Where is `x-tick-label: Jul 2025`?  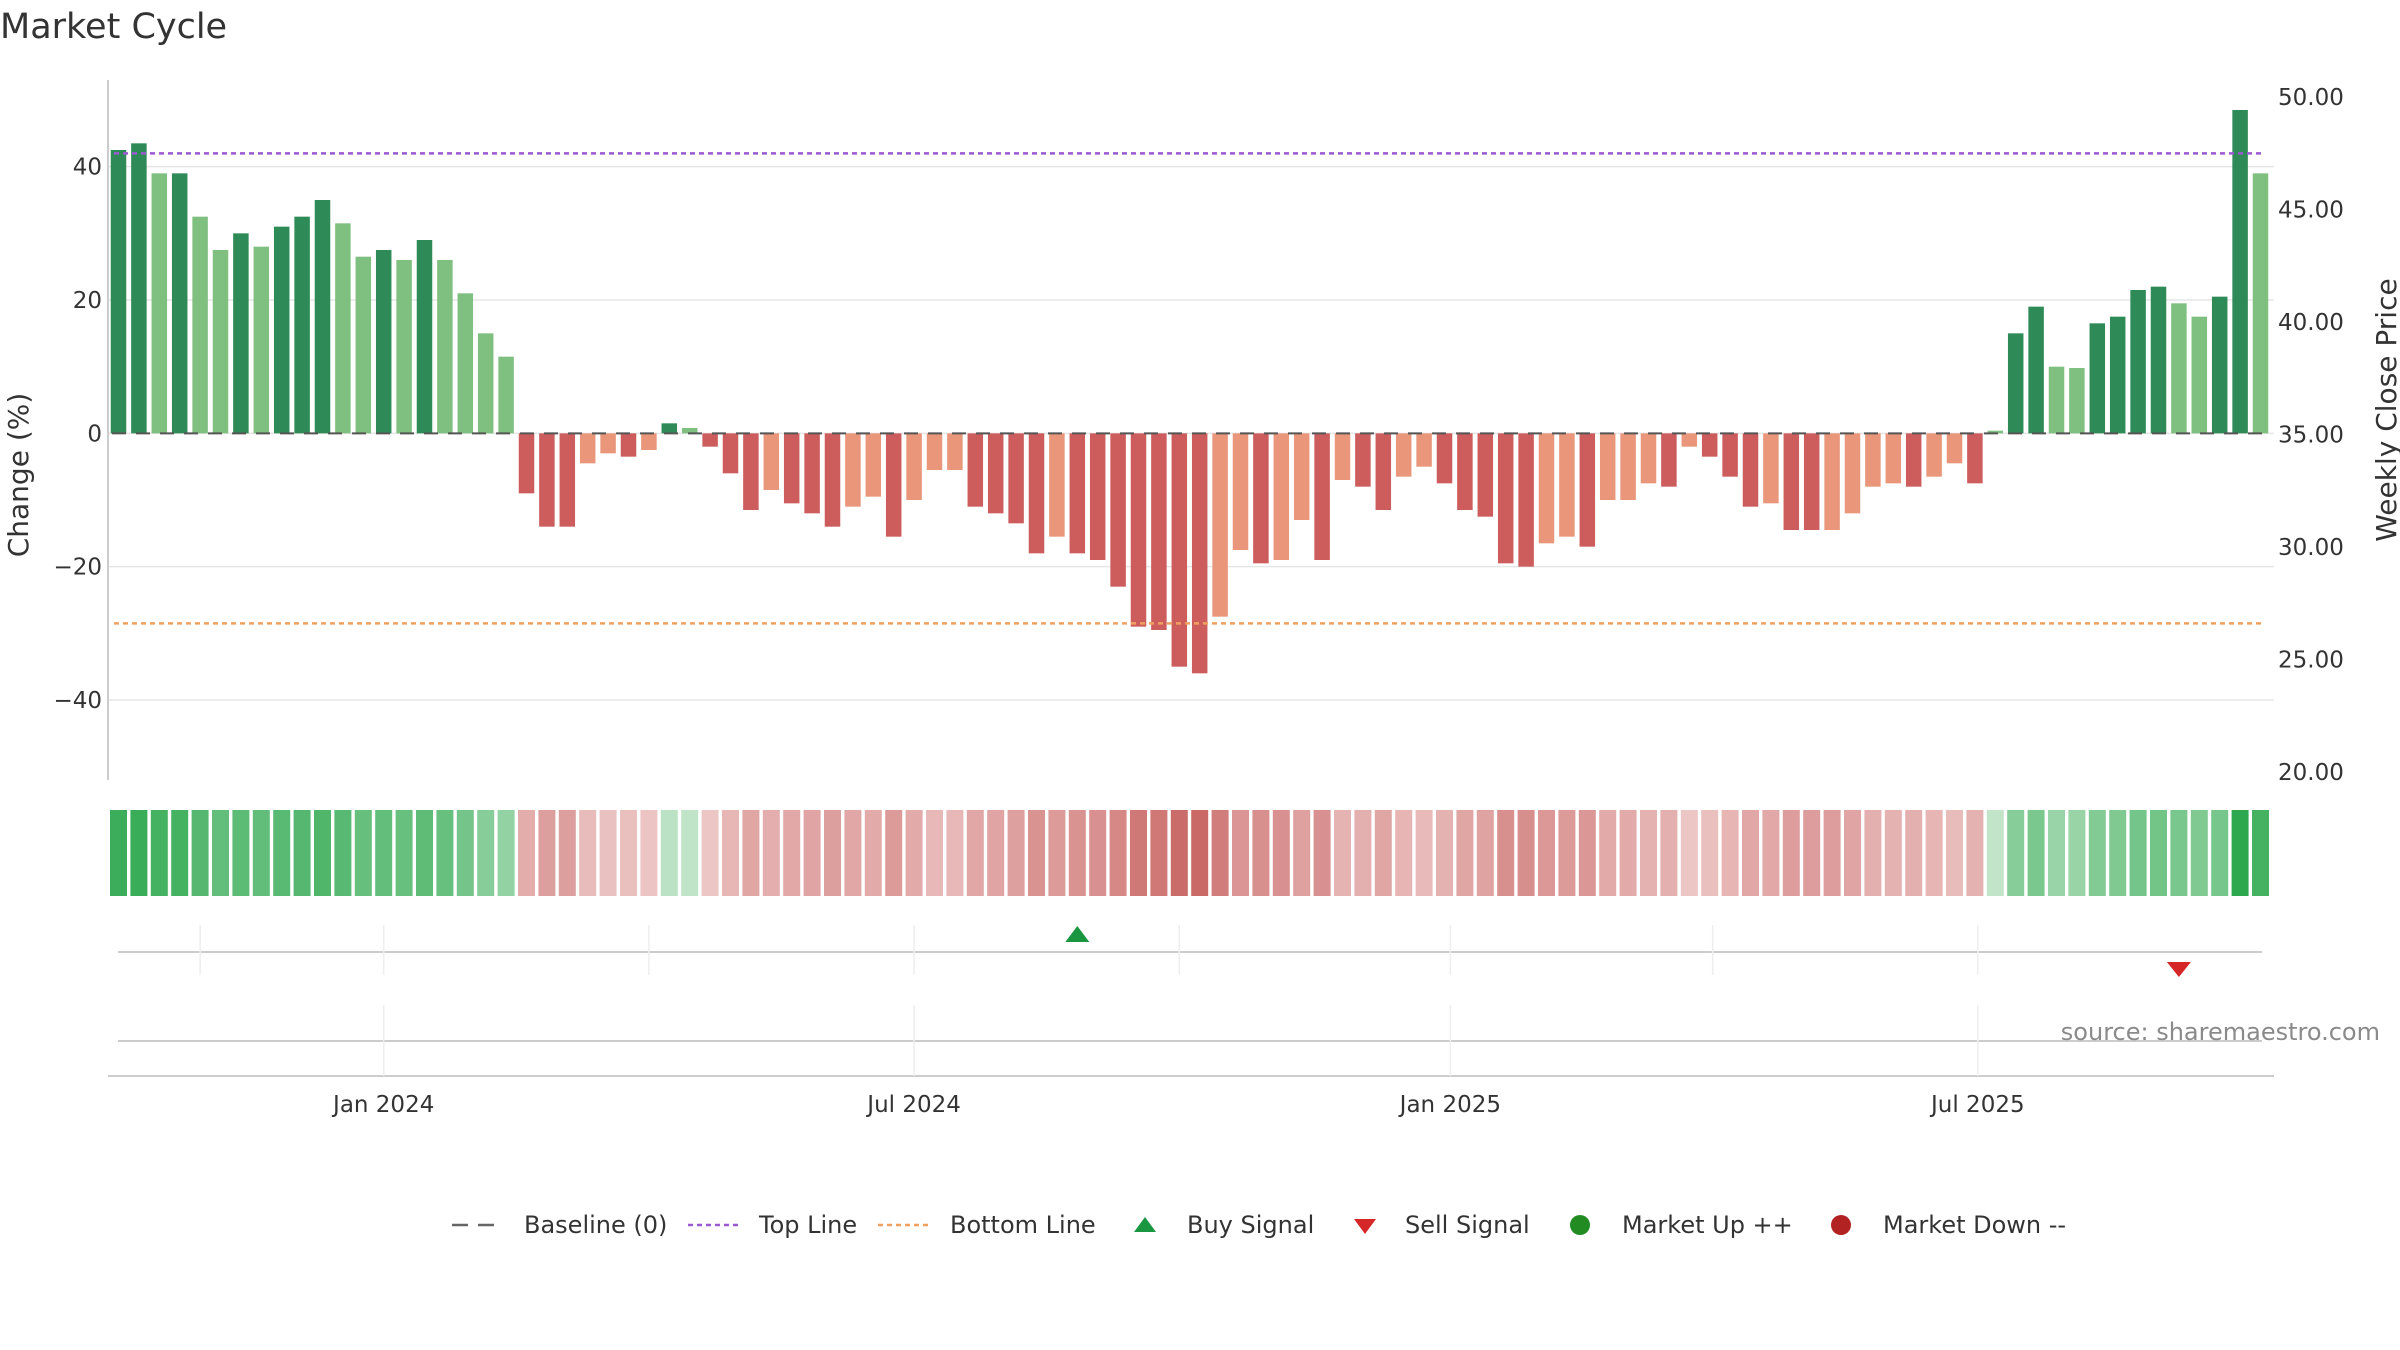
x-tick-label: Jul 2025 is located at coordinates (1977, 1105).